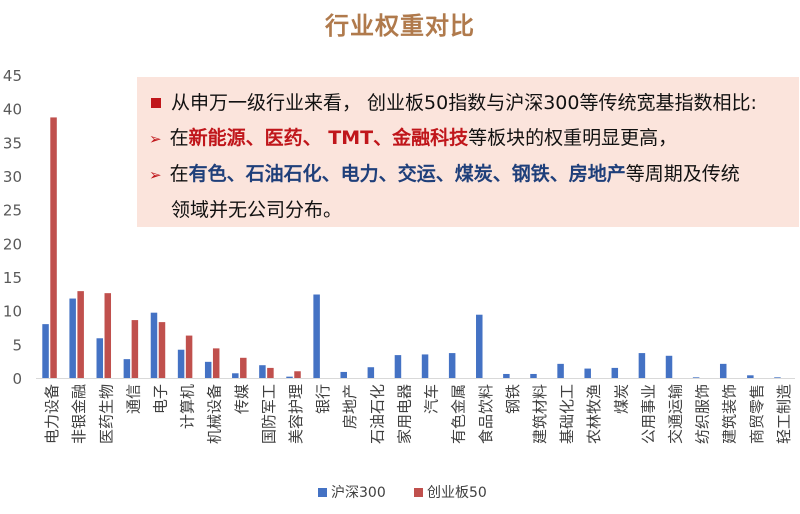  What do you see at coordinates (404, 414) in the screenshot?
I see `x-tick-label: 家用电器` at bounding box center [404, 414].